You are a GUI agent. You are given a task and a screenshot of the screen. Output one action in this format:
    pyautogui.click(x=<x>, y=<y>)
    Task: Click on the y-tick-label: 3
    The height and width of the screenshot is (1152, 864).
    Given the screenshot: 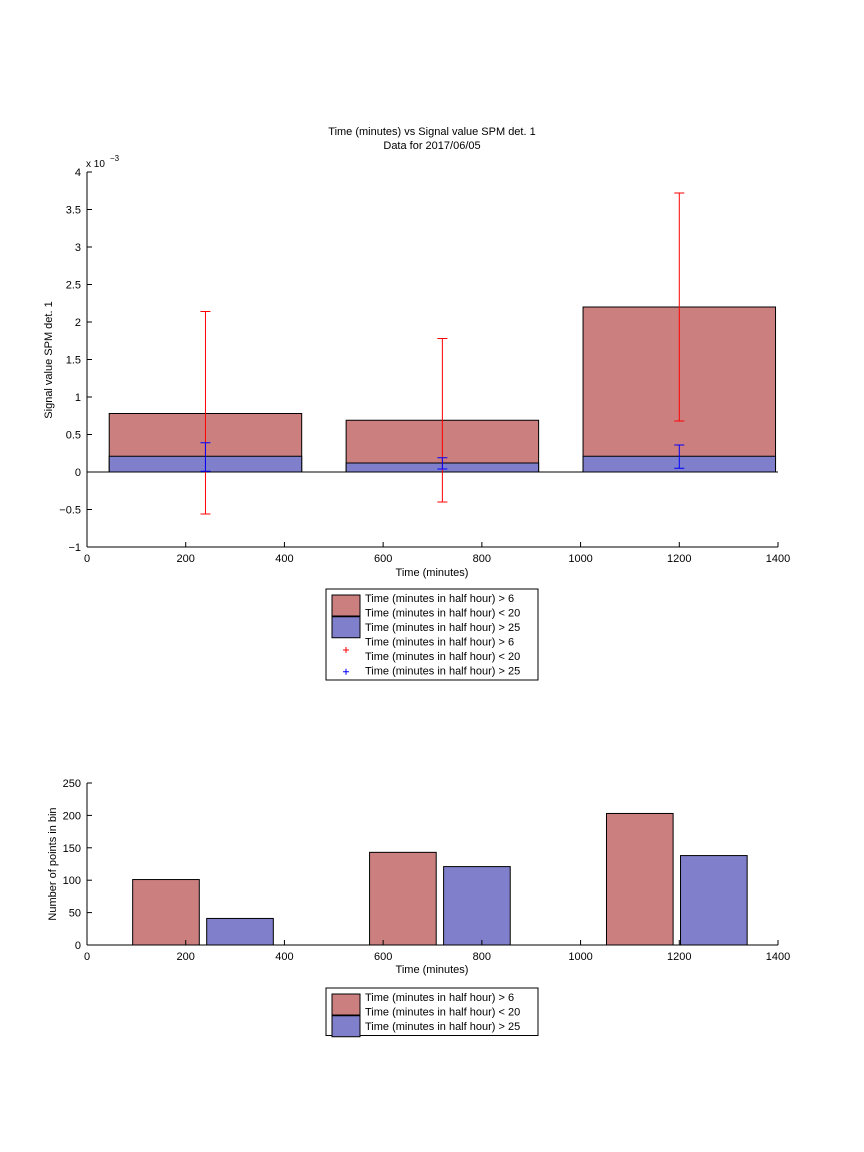 What is the action you would take?
    pyautogui.click(x=78, y=248)
    